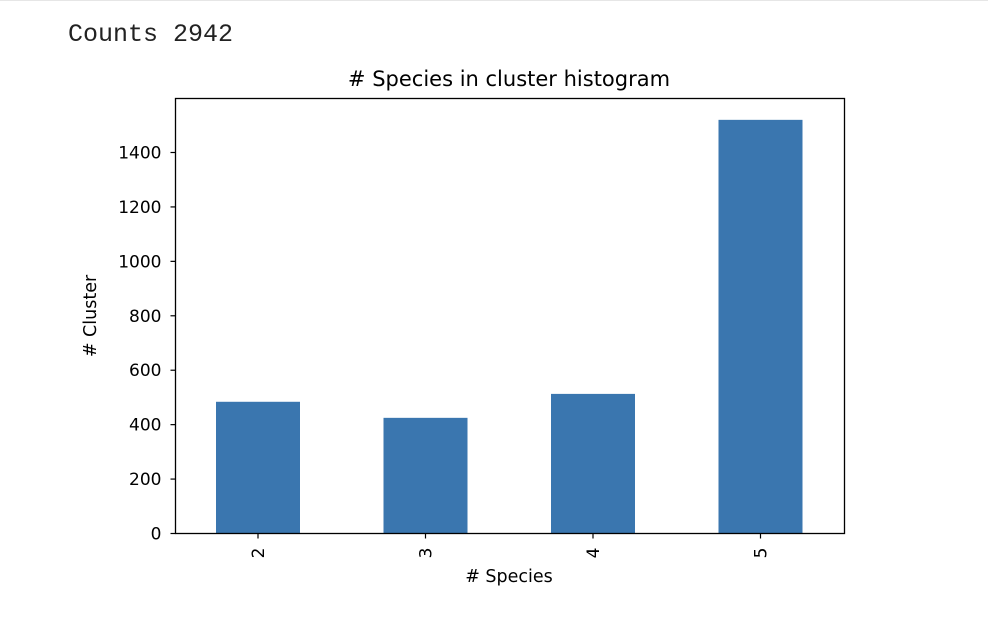 Image resolution: width=988 pixels, height=632 pixels. Describe the element at coordinates (139, 208) in the screenshot. I see `y-tick-label: 1200` at that location.